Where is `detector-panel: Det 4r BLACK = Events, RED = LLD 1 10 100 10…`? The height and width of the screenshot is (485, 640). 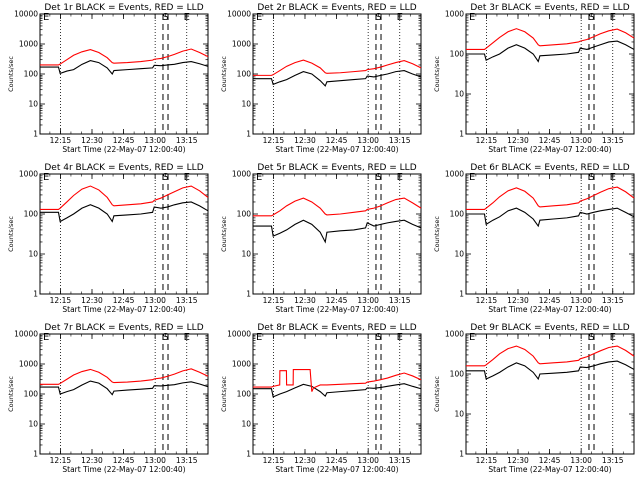 detector-panel: Det 4r BLACK = Events, RED = LLD 1 10 100 10… is located at coordinates (108, 238).